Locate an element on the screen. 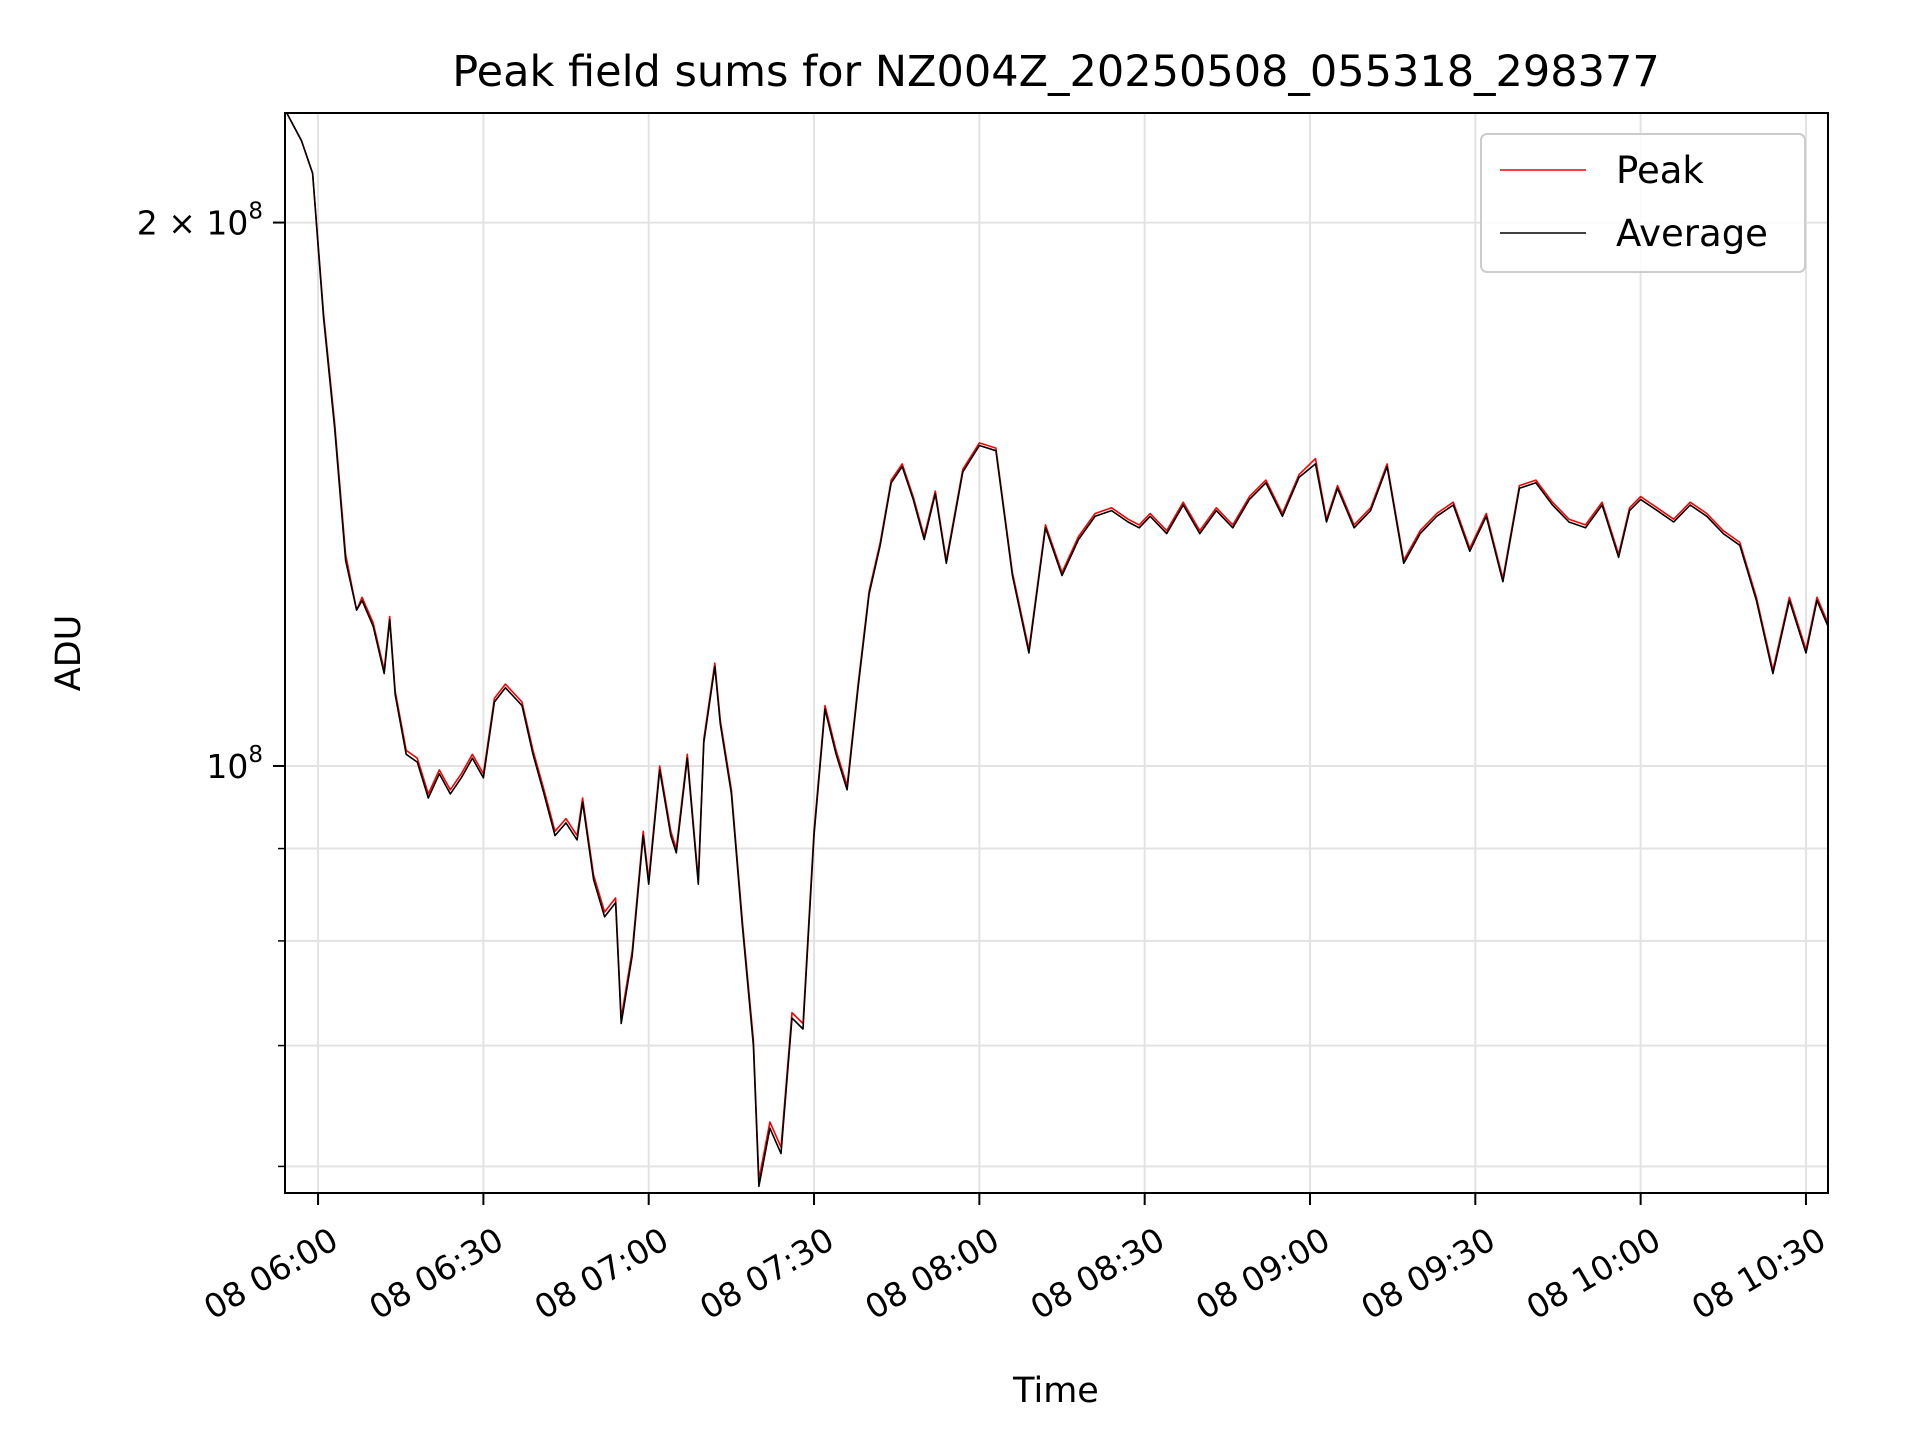  legend: Peak Average is located at coordinates (1643, 203).